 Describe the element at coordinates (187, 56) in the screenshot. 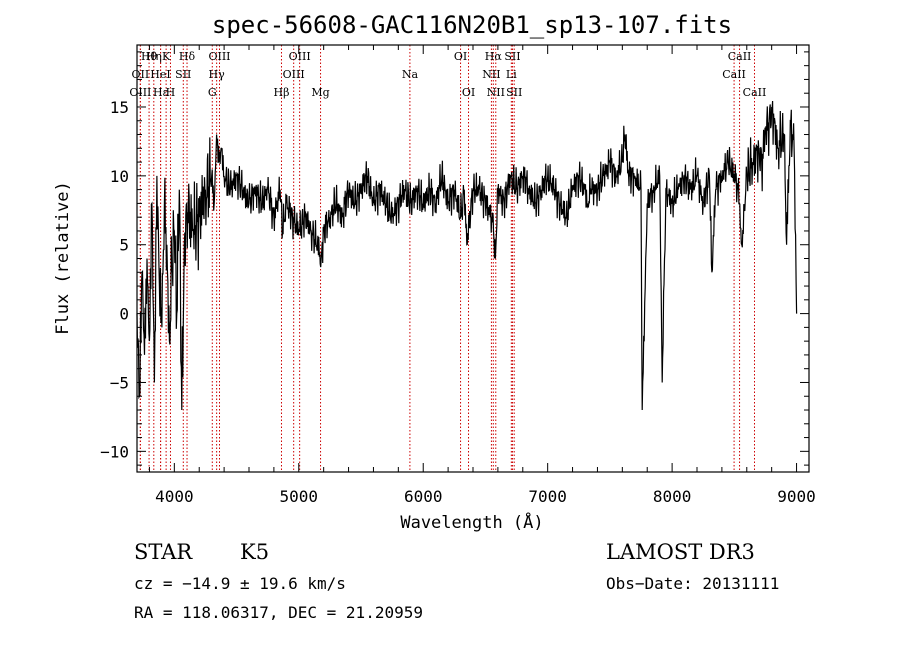

I see `line-label-9: Hδ` at that location.